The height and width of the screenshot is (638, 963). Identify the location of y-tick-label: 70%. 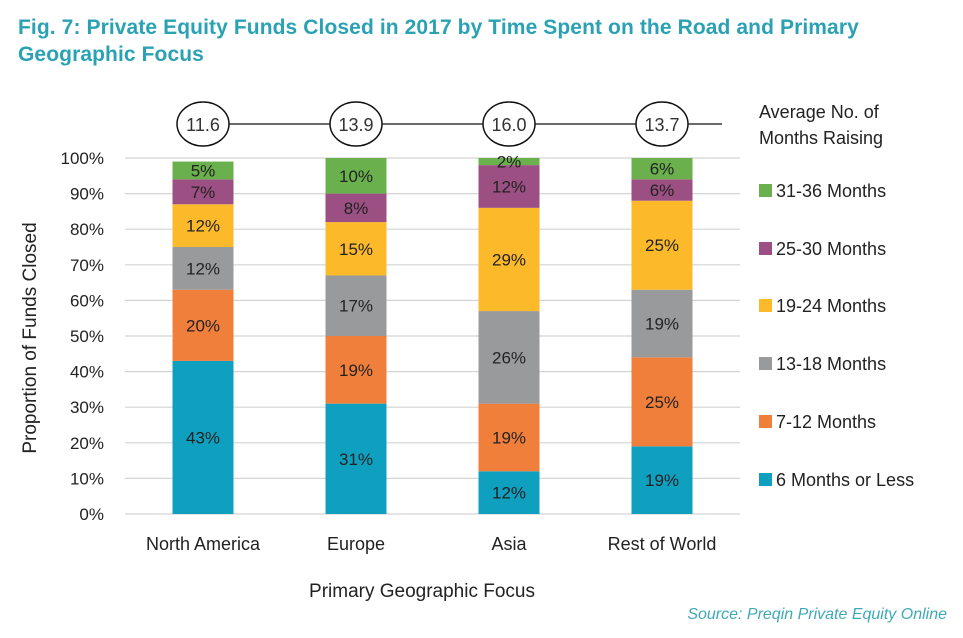
(87, 265).